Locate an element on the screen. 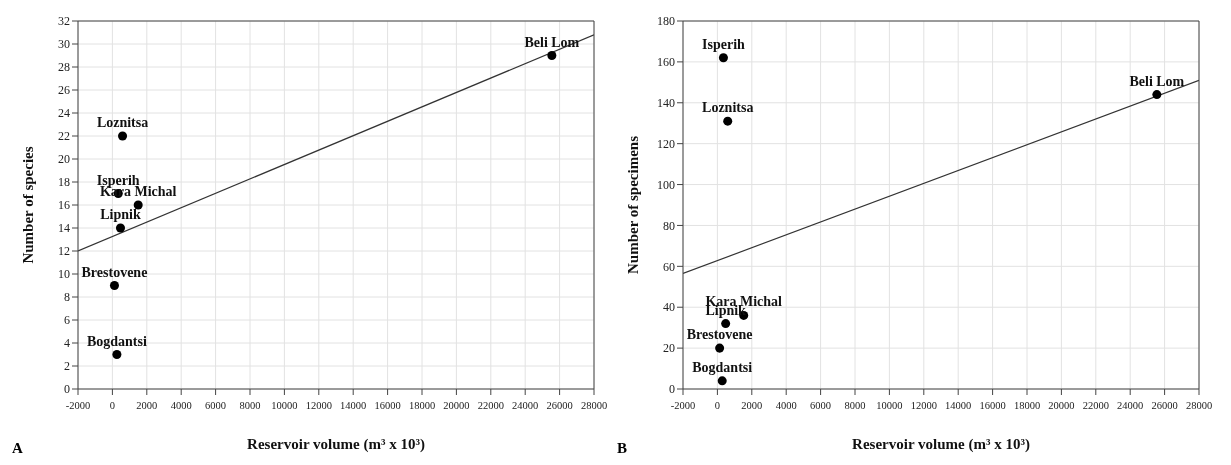 The width and height of the screenshot is (1231, 465). y-tick-label: 60 is located at coordinates (669, 266).